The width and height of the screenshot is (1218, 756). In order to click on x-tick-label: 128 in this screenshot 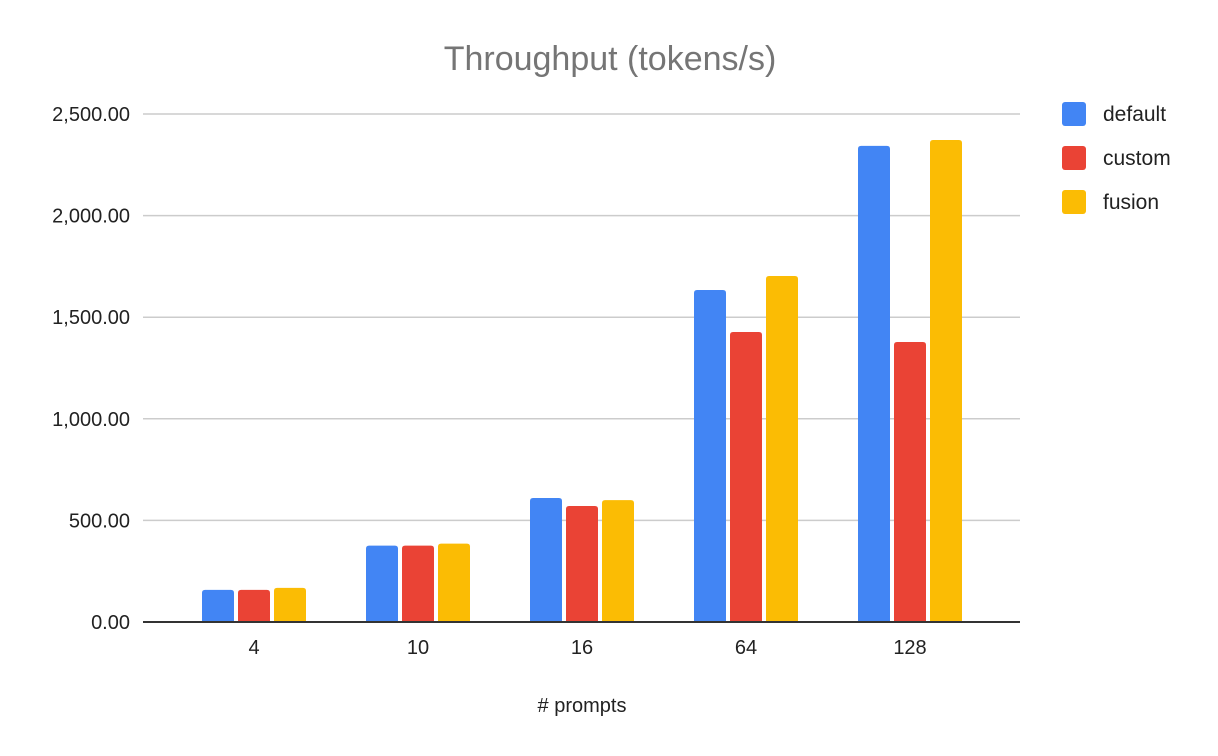, I will do `click(909, 648)`.